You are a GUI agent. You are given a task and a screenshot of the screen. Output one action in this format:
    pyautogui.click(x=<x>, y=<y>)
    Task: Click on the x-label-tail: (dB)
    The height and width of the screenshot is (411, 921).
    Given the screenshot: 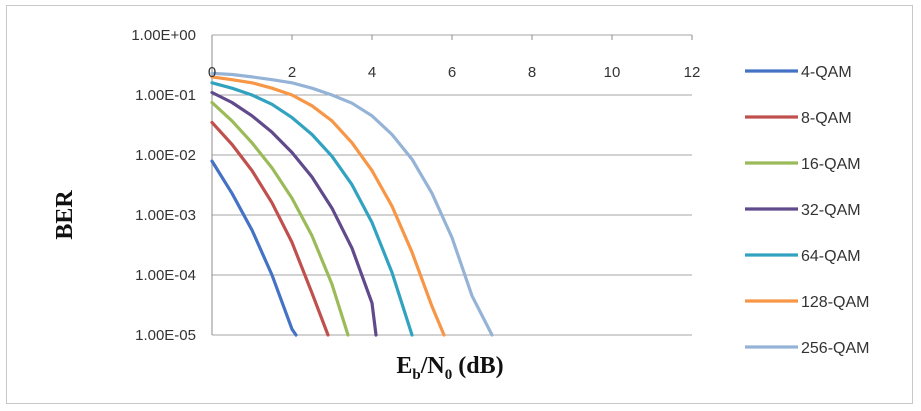 What is the action you would take?
    pyautogui.click(x=477, y=366)
    